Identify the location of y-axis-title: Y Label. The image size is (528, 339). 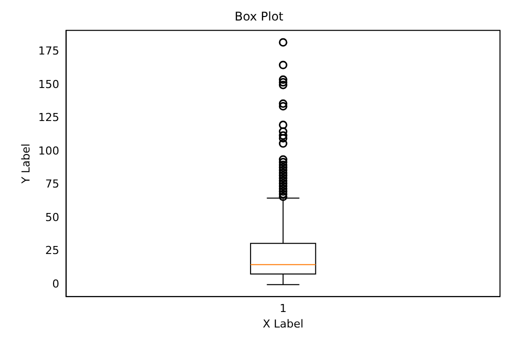
(25, 164).